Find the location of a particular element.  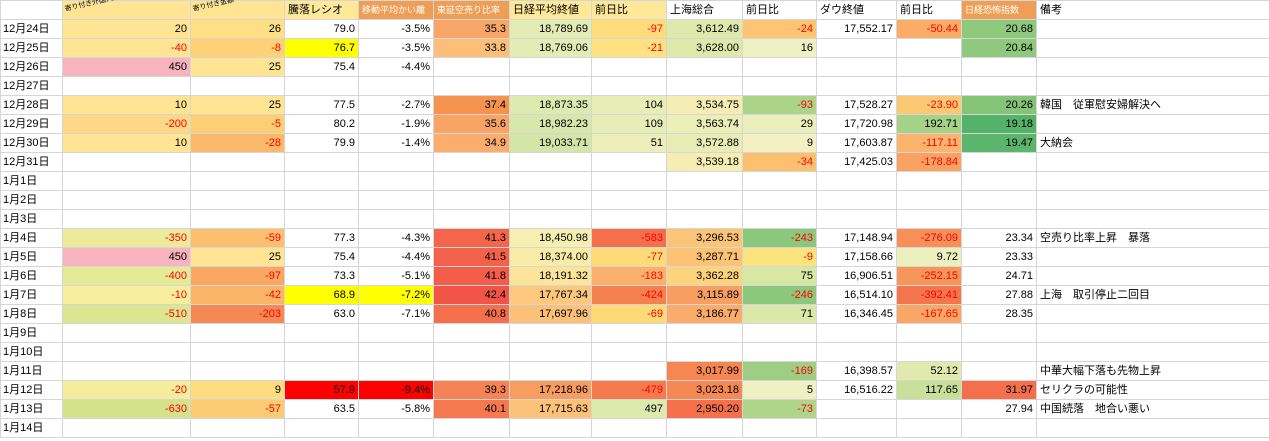

cell-short-sell-ratio: 35.3 is located at coordinates (471, 29).